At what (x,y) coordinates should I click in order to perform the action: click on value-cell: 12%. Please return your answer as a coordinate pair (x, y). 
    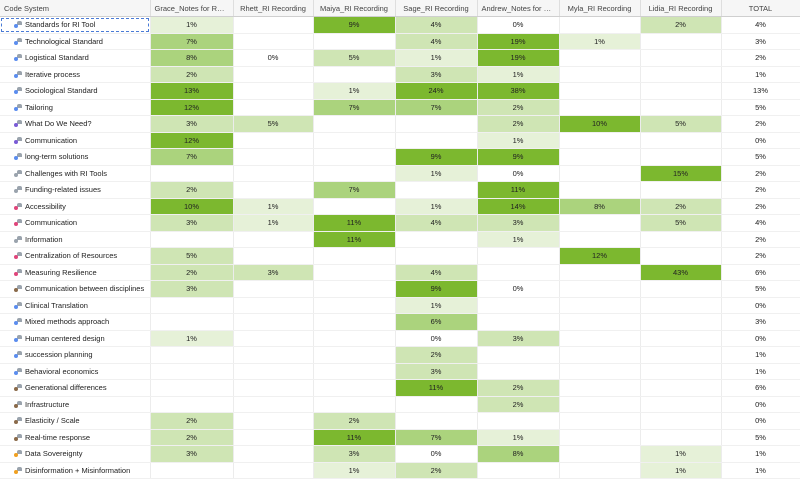
    Looking at the image, I should click on (192, 140).